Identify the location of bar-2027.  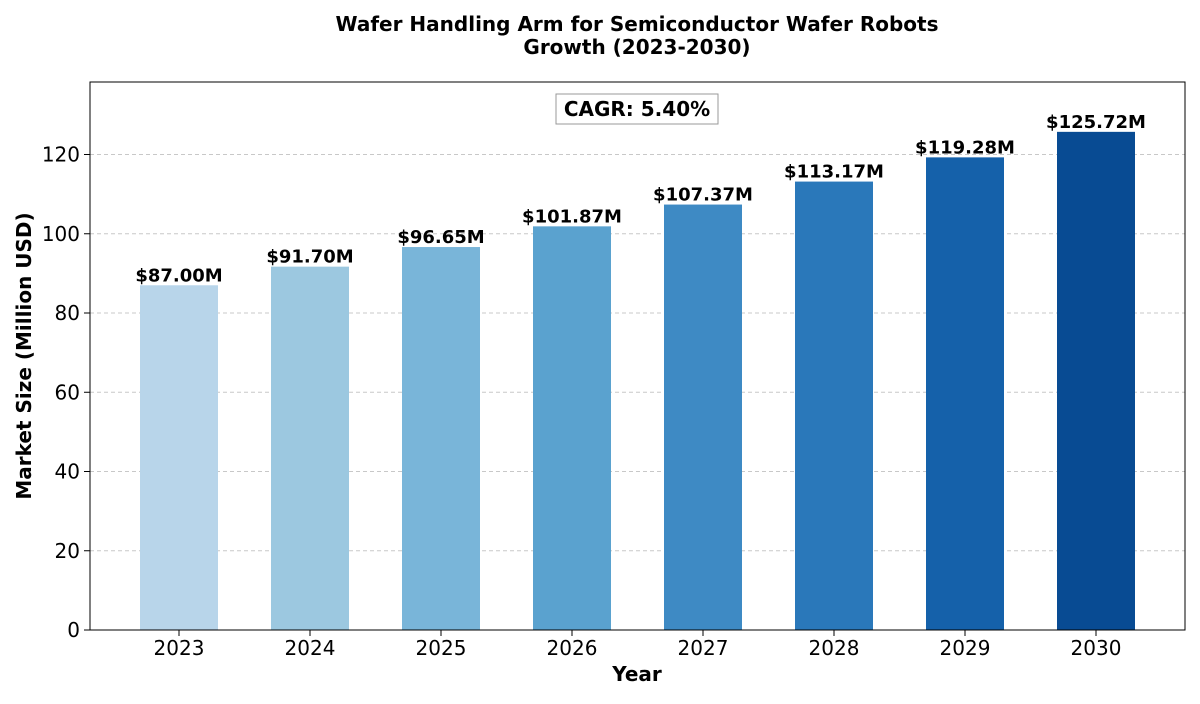
(703, 417).